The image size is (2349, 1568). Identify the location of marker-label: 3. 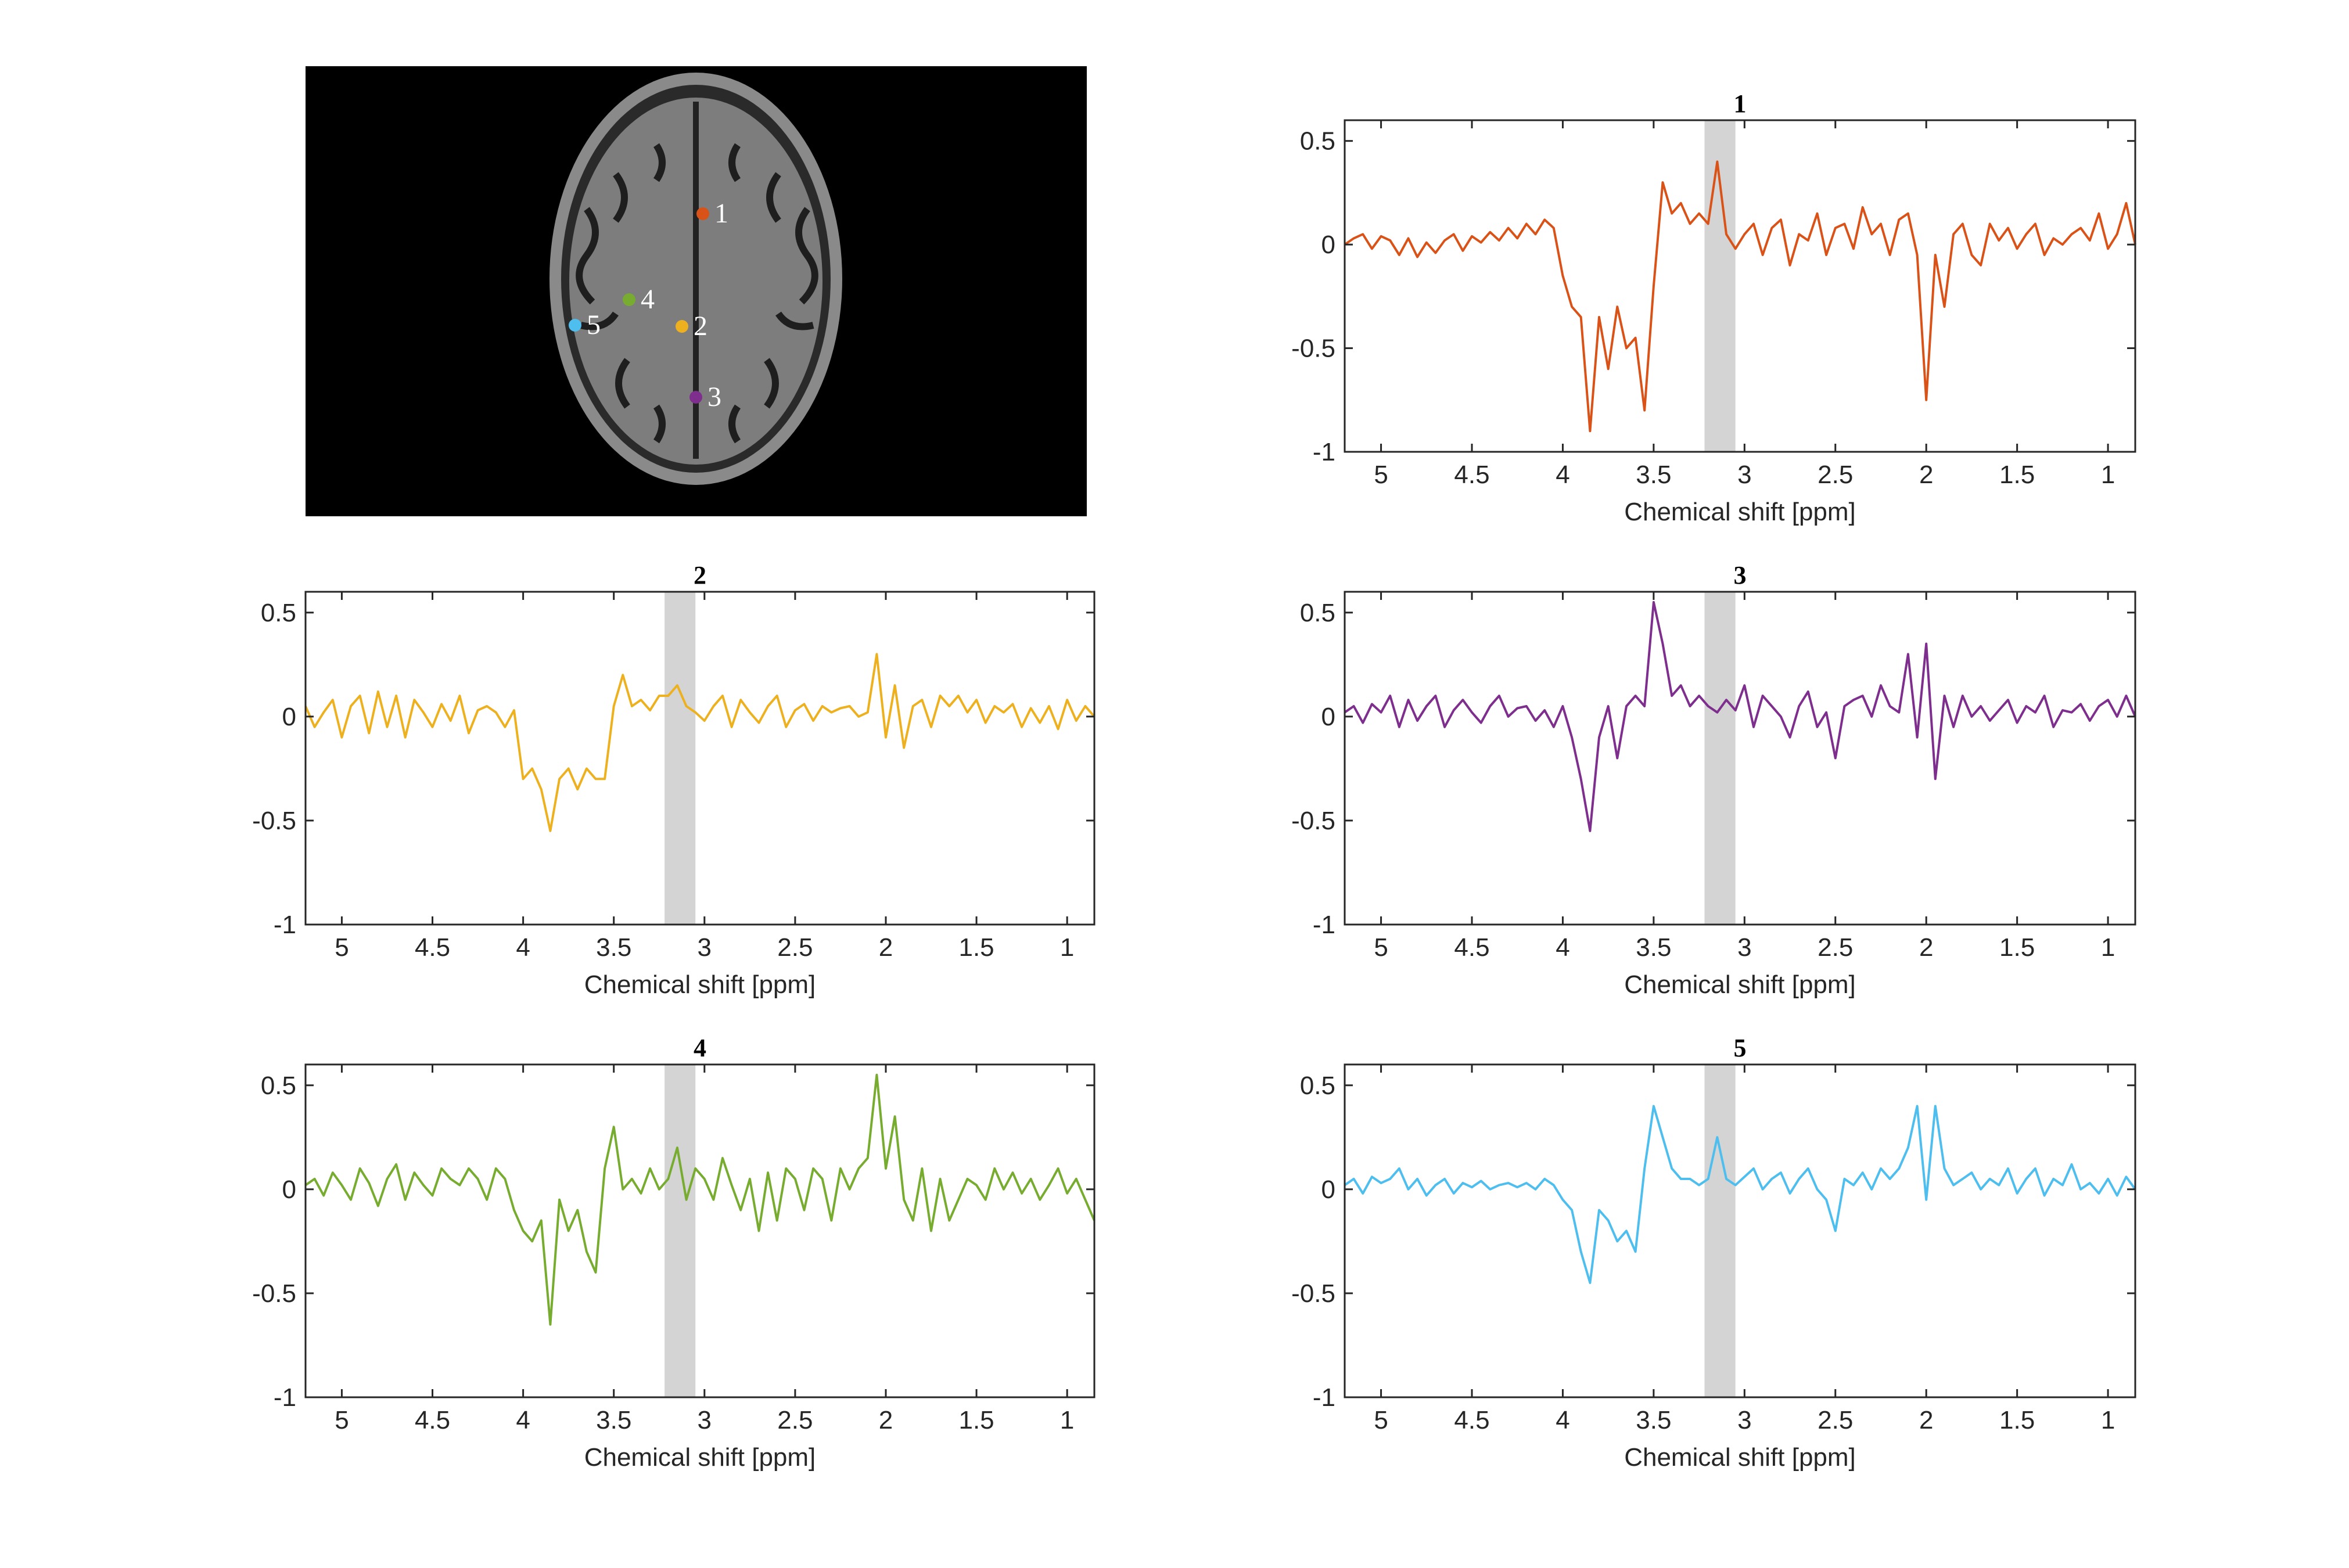
(714, 397).